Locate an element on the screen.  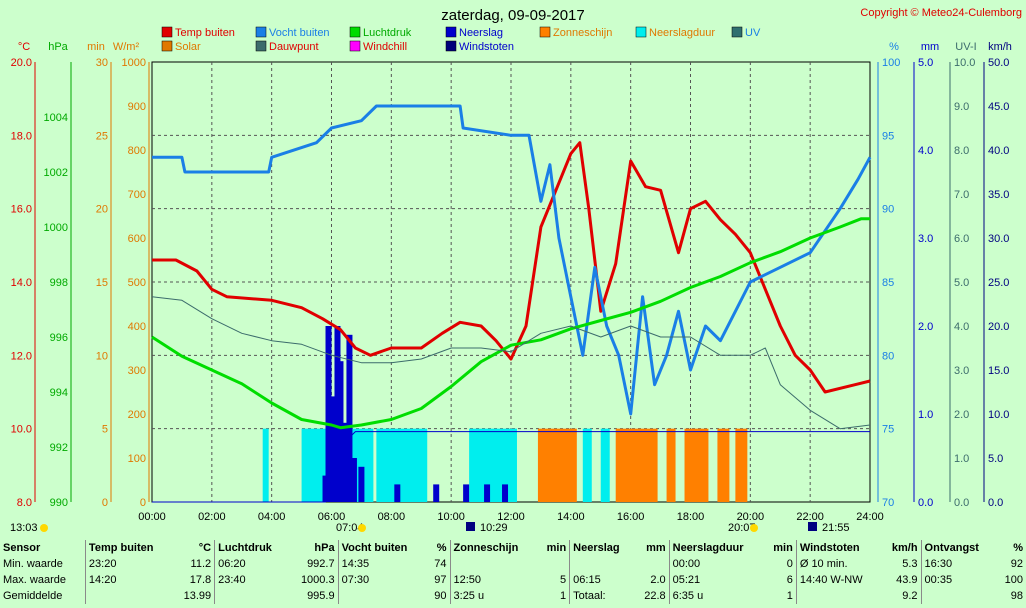
axis-label-left-2: min is located at coordinates (96, 47).